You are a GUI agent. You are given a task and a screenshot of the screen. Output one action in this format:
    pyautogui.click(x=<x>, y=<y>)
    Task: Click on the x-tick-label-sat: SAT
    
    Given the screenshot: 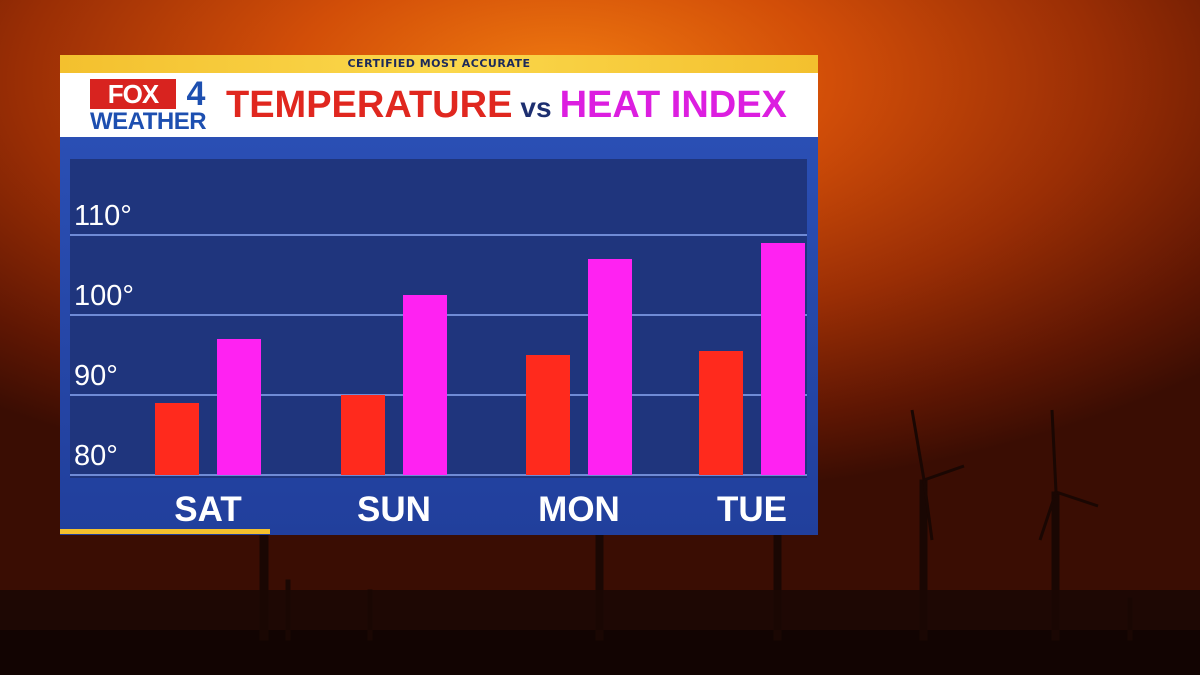 What is the action you would take?
    pyautogui.click(x=207, y=509)
    